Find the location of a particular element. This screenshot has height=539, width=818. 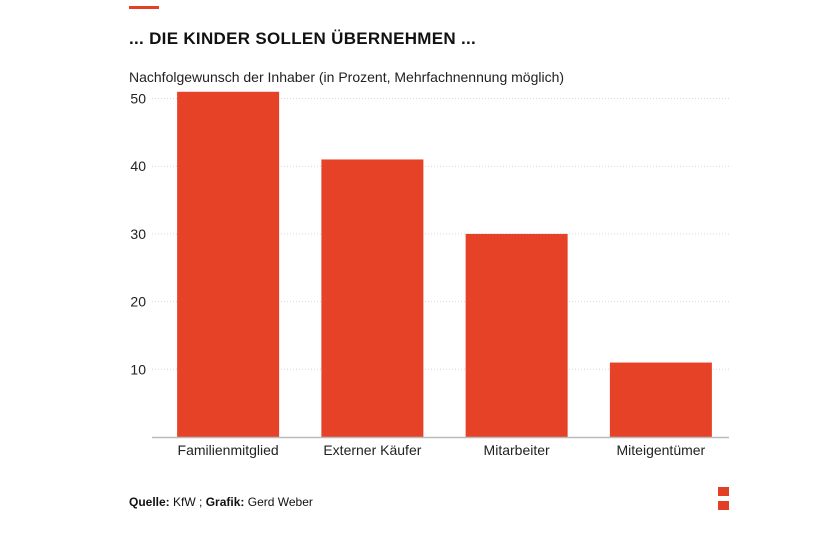

graphic-label: Grafik: is located at coordinates (225, 502).